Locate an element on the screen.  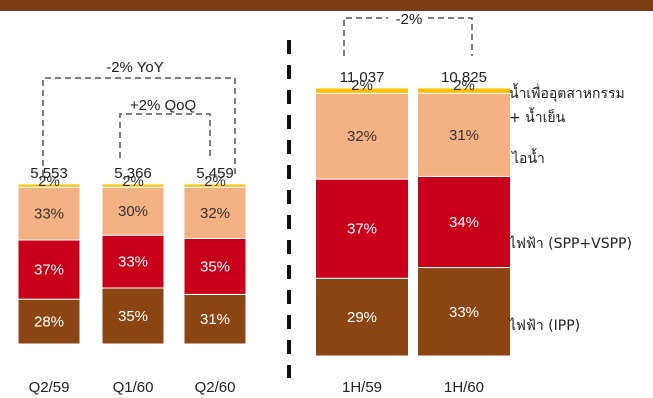
qoq-bracket is located at coordinates (165, 135).